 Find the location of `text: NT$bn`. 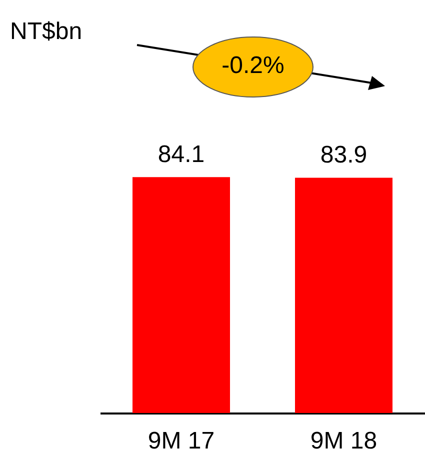

text: NT$bn is located at coordinates (46, 32).